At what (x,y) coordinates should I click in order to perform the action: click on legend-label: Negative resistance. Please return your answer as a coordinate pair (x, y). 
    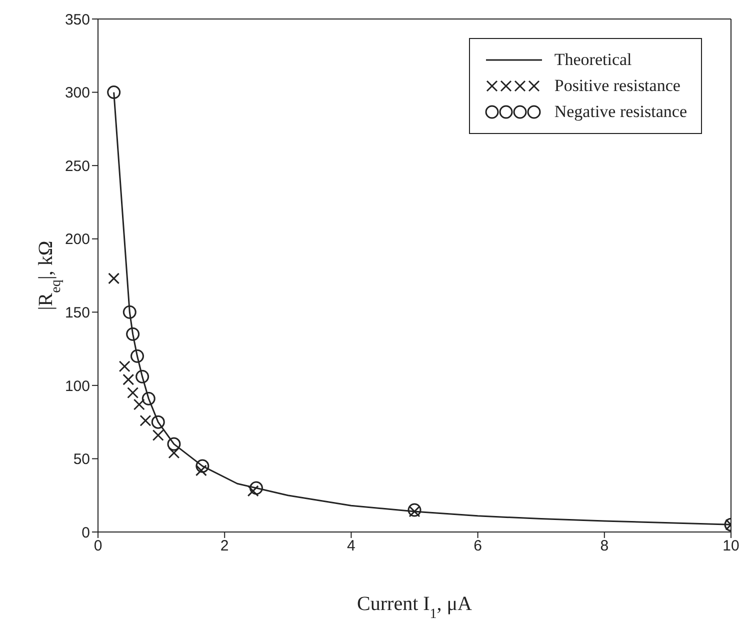
    Looking at the image, I should click on (620, 112).